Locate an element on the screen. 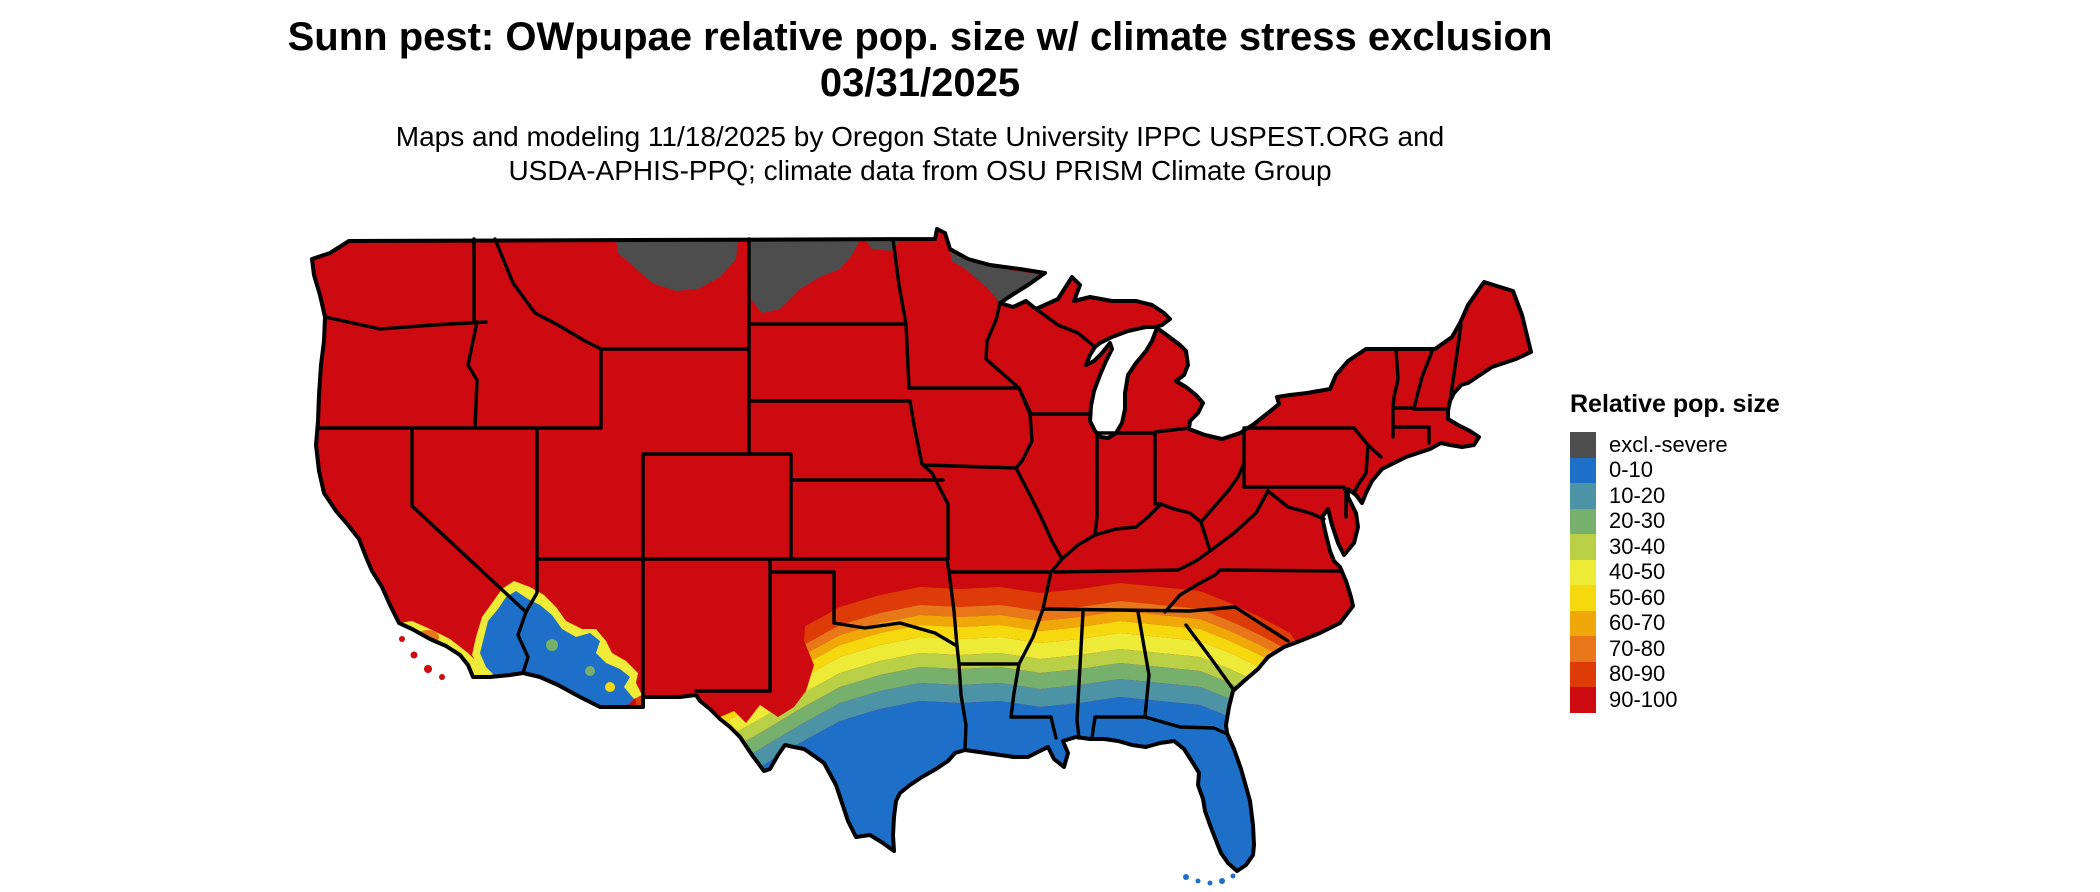 The image size is (2100, 892). arizona-california-blue-patch is located at coordinates (557, 649).